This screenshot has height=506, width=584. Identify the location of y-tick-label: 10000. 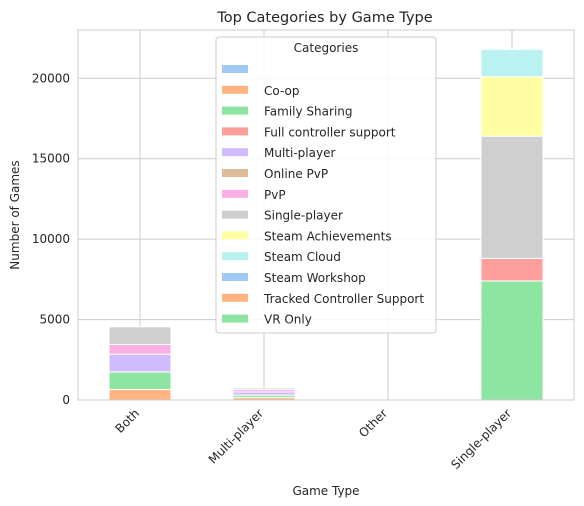
(51, 239).